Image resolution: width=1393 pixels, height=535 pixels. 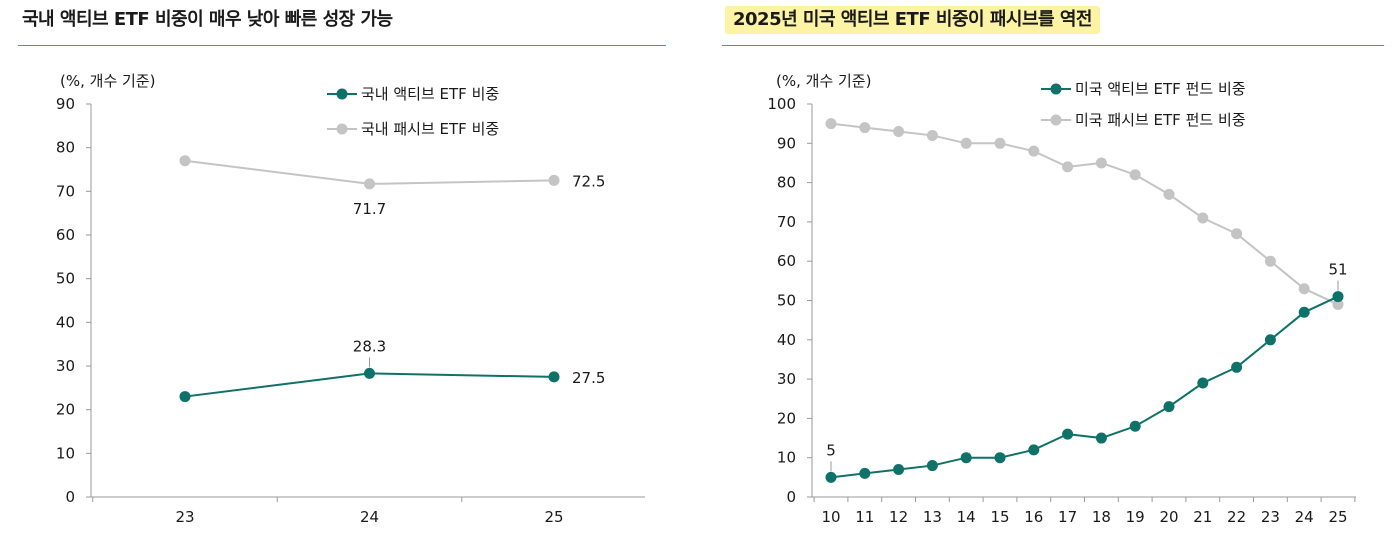 What do you see at coordinates (786, 301) in the screenshot?
I see `right-y-tick-label: 50` at bounding box center [786, 301].